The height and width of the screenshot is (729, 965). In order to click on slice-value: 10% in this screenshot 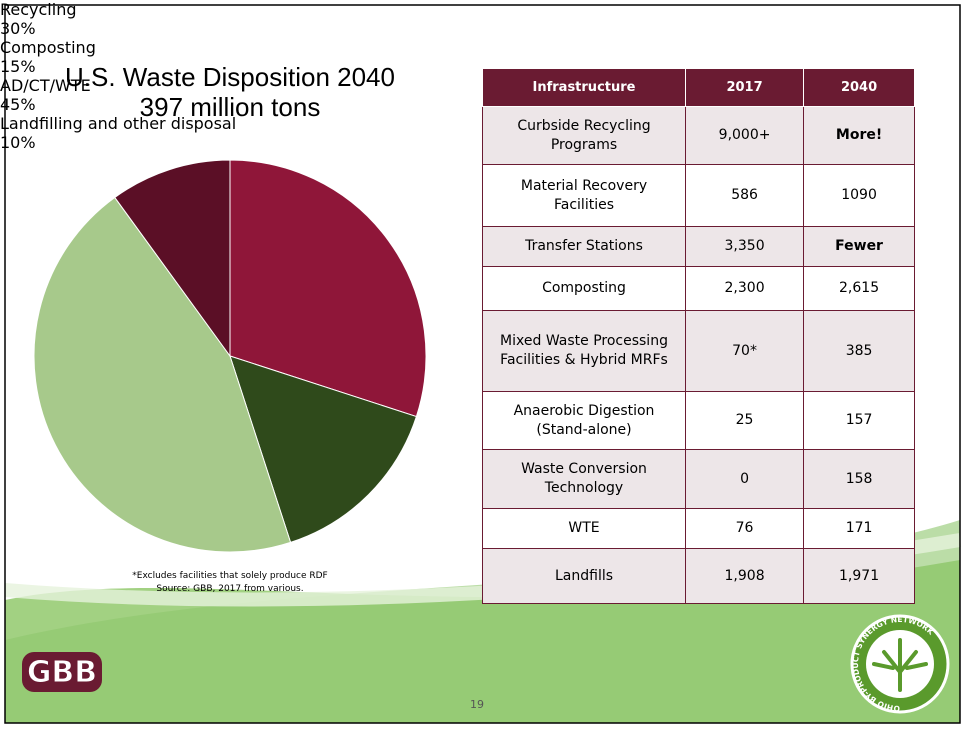, I will do `click(18, 142)`.